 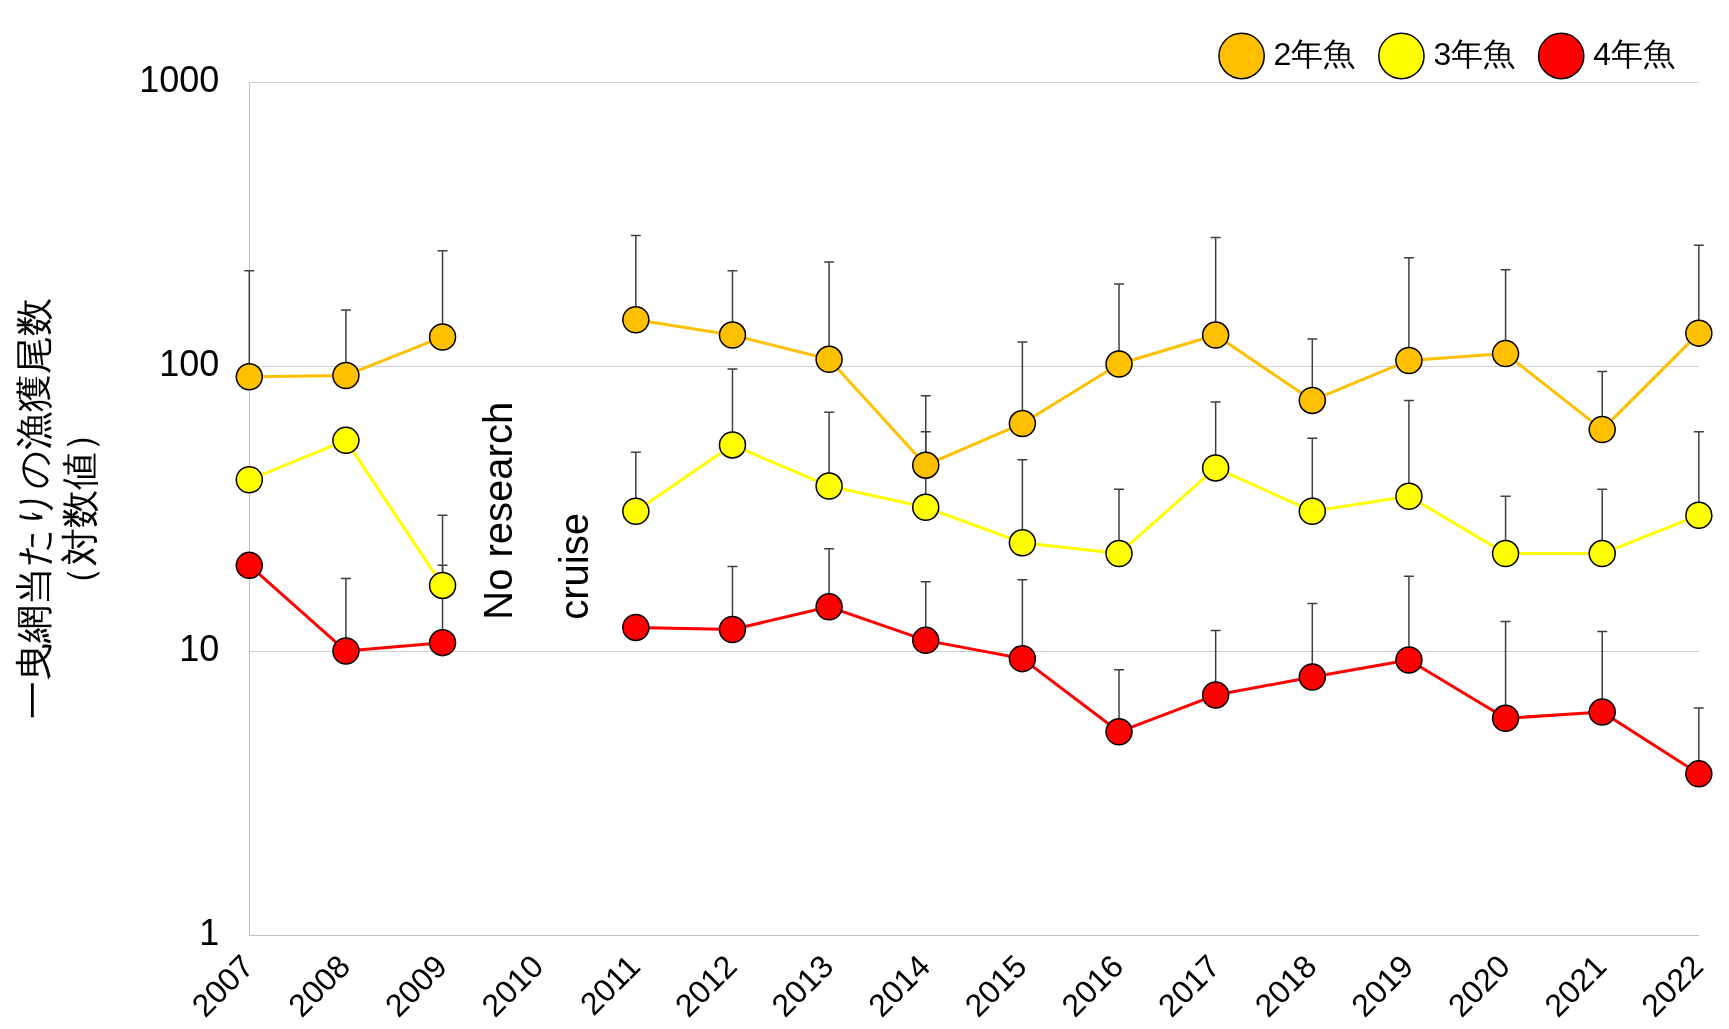 What do you see at coordinates (57, 509) in the screenshot?
I see `y-axis-title: 一曳網当たりの漁獲尾数（対数値）` at bounding box center [57, 509].